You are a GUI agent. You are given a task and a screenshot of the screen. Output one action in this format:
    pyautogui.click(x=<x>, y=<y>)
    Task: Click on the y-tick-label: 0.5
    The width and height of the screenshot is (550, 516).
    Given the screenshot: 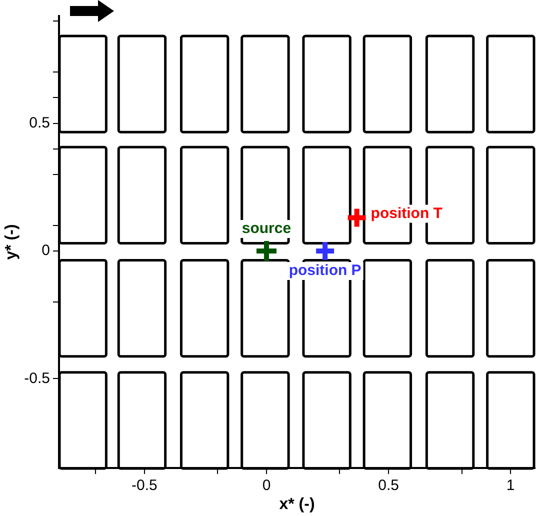 What is the action you would take?
    pyautogui.click(x=39, y=123)
    